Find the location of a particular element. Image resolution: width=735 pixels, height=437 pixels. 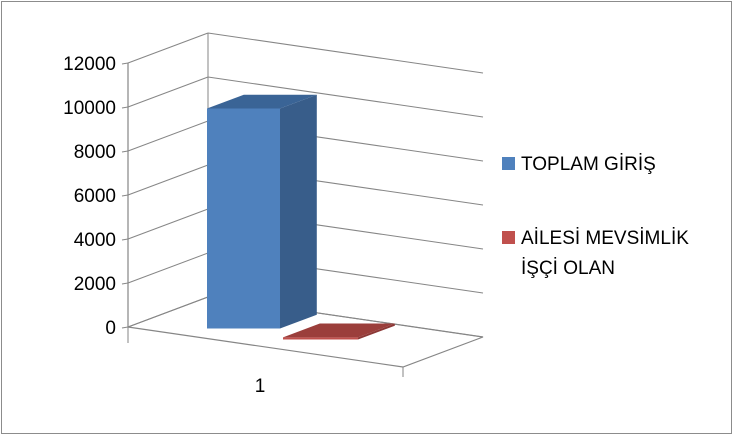

legend-label: AİLESİ MEVSİMLİK is located at coordinates (605, 238).